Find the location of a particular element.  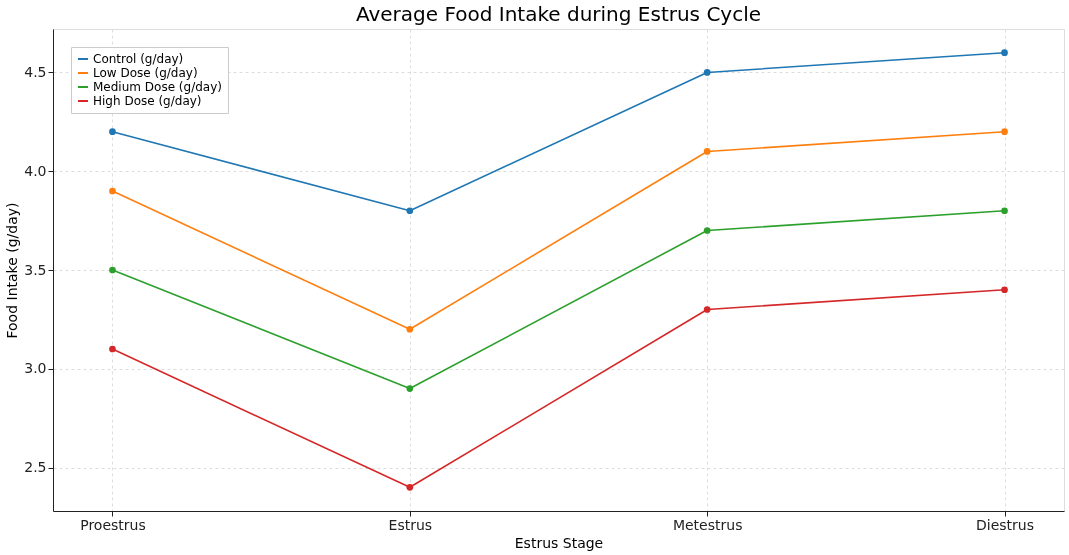

chart-title: Average Food Intake during Estrus Cycle is located at coordinates (558, 14).